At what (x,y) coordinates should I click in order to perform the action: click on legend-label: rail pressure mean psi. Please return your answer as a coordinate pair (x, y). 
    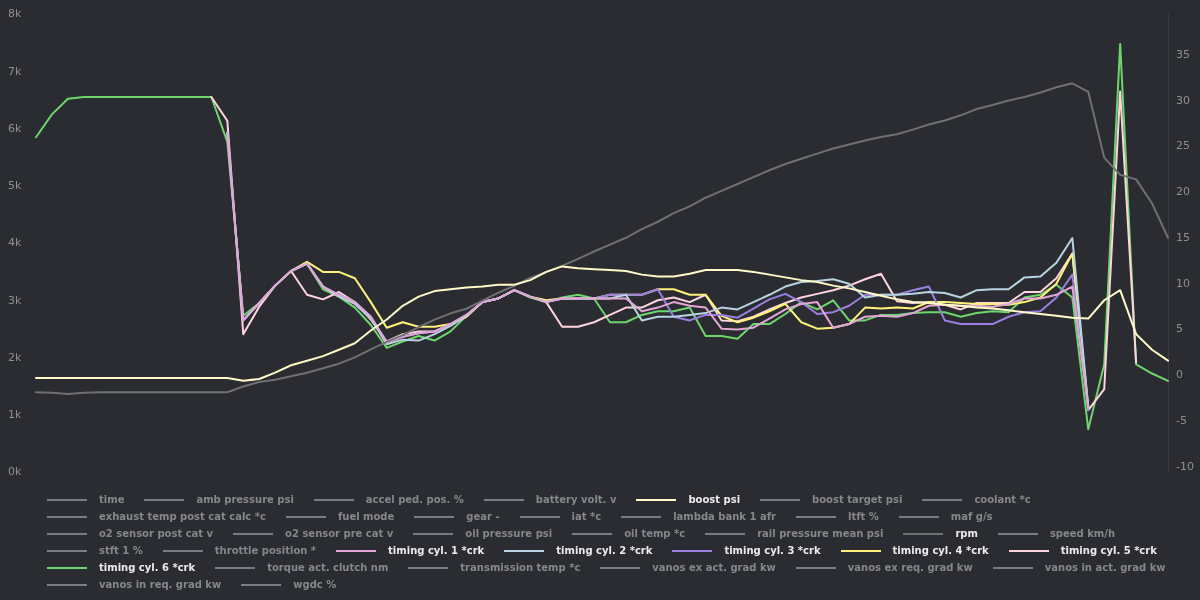
    Looking at the image, I should click on (820, 533).